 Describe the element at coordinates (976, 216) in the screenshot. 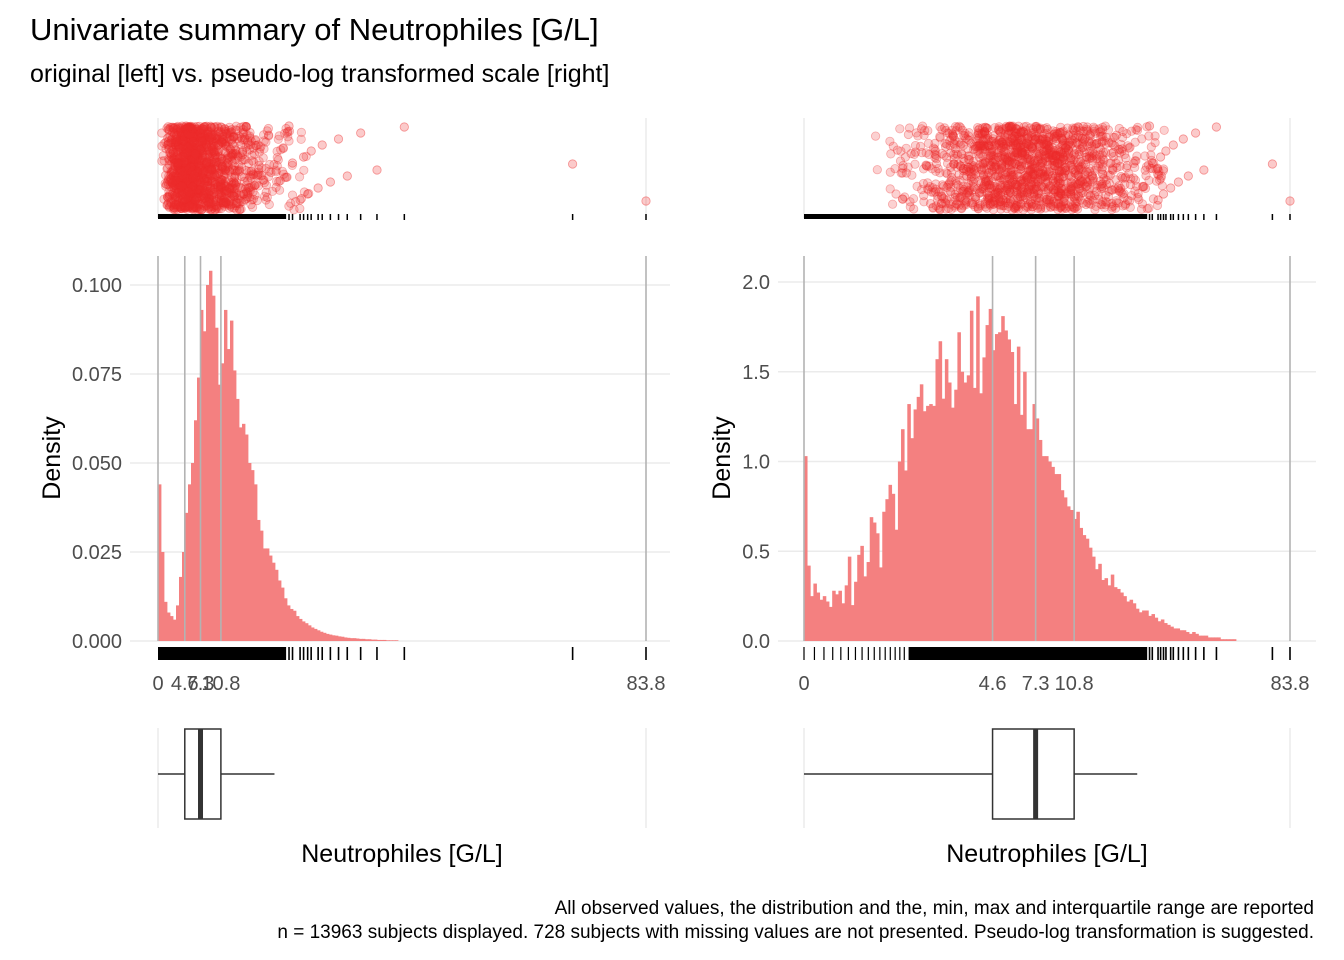

I see `rug-band` at that location.